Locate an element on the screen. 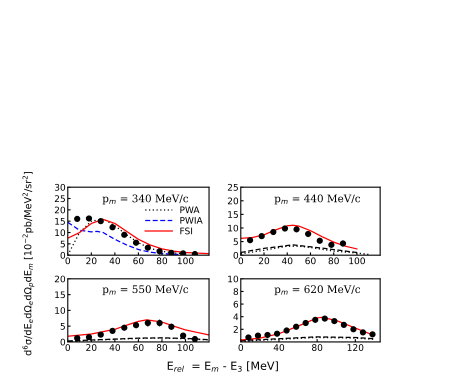 Image resolution: width=474 pixels, height=382 pixels. y-tick-label: 2 is located at coordinates (236, 329).